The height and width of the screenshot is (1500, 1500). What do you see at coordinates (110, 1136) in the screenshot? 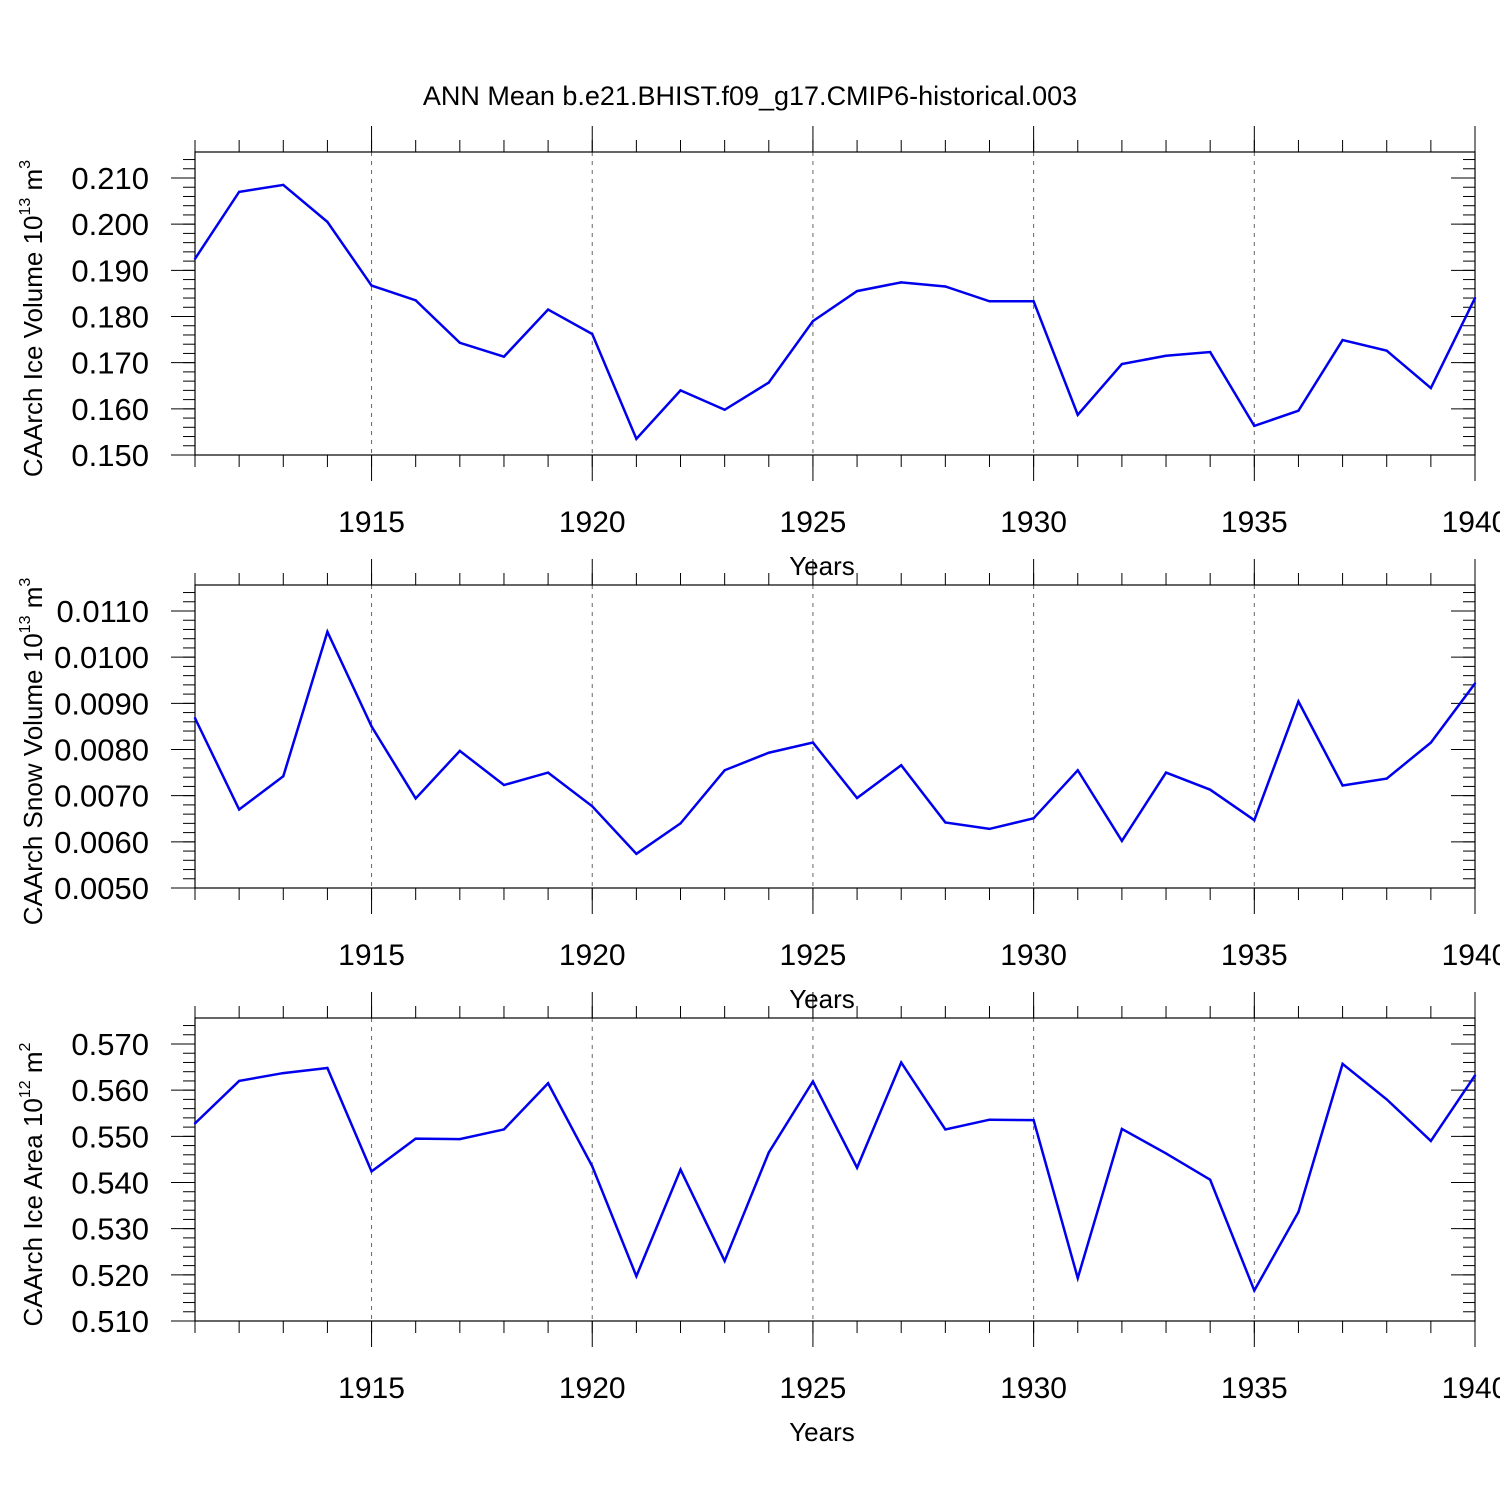
I see `y-tick-label: 0.550` at bounding box center [110, 1136].